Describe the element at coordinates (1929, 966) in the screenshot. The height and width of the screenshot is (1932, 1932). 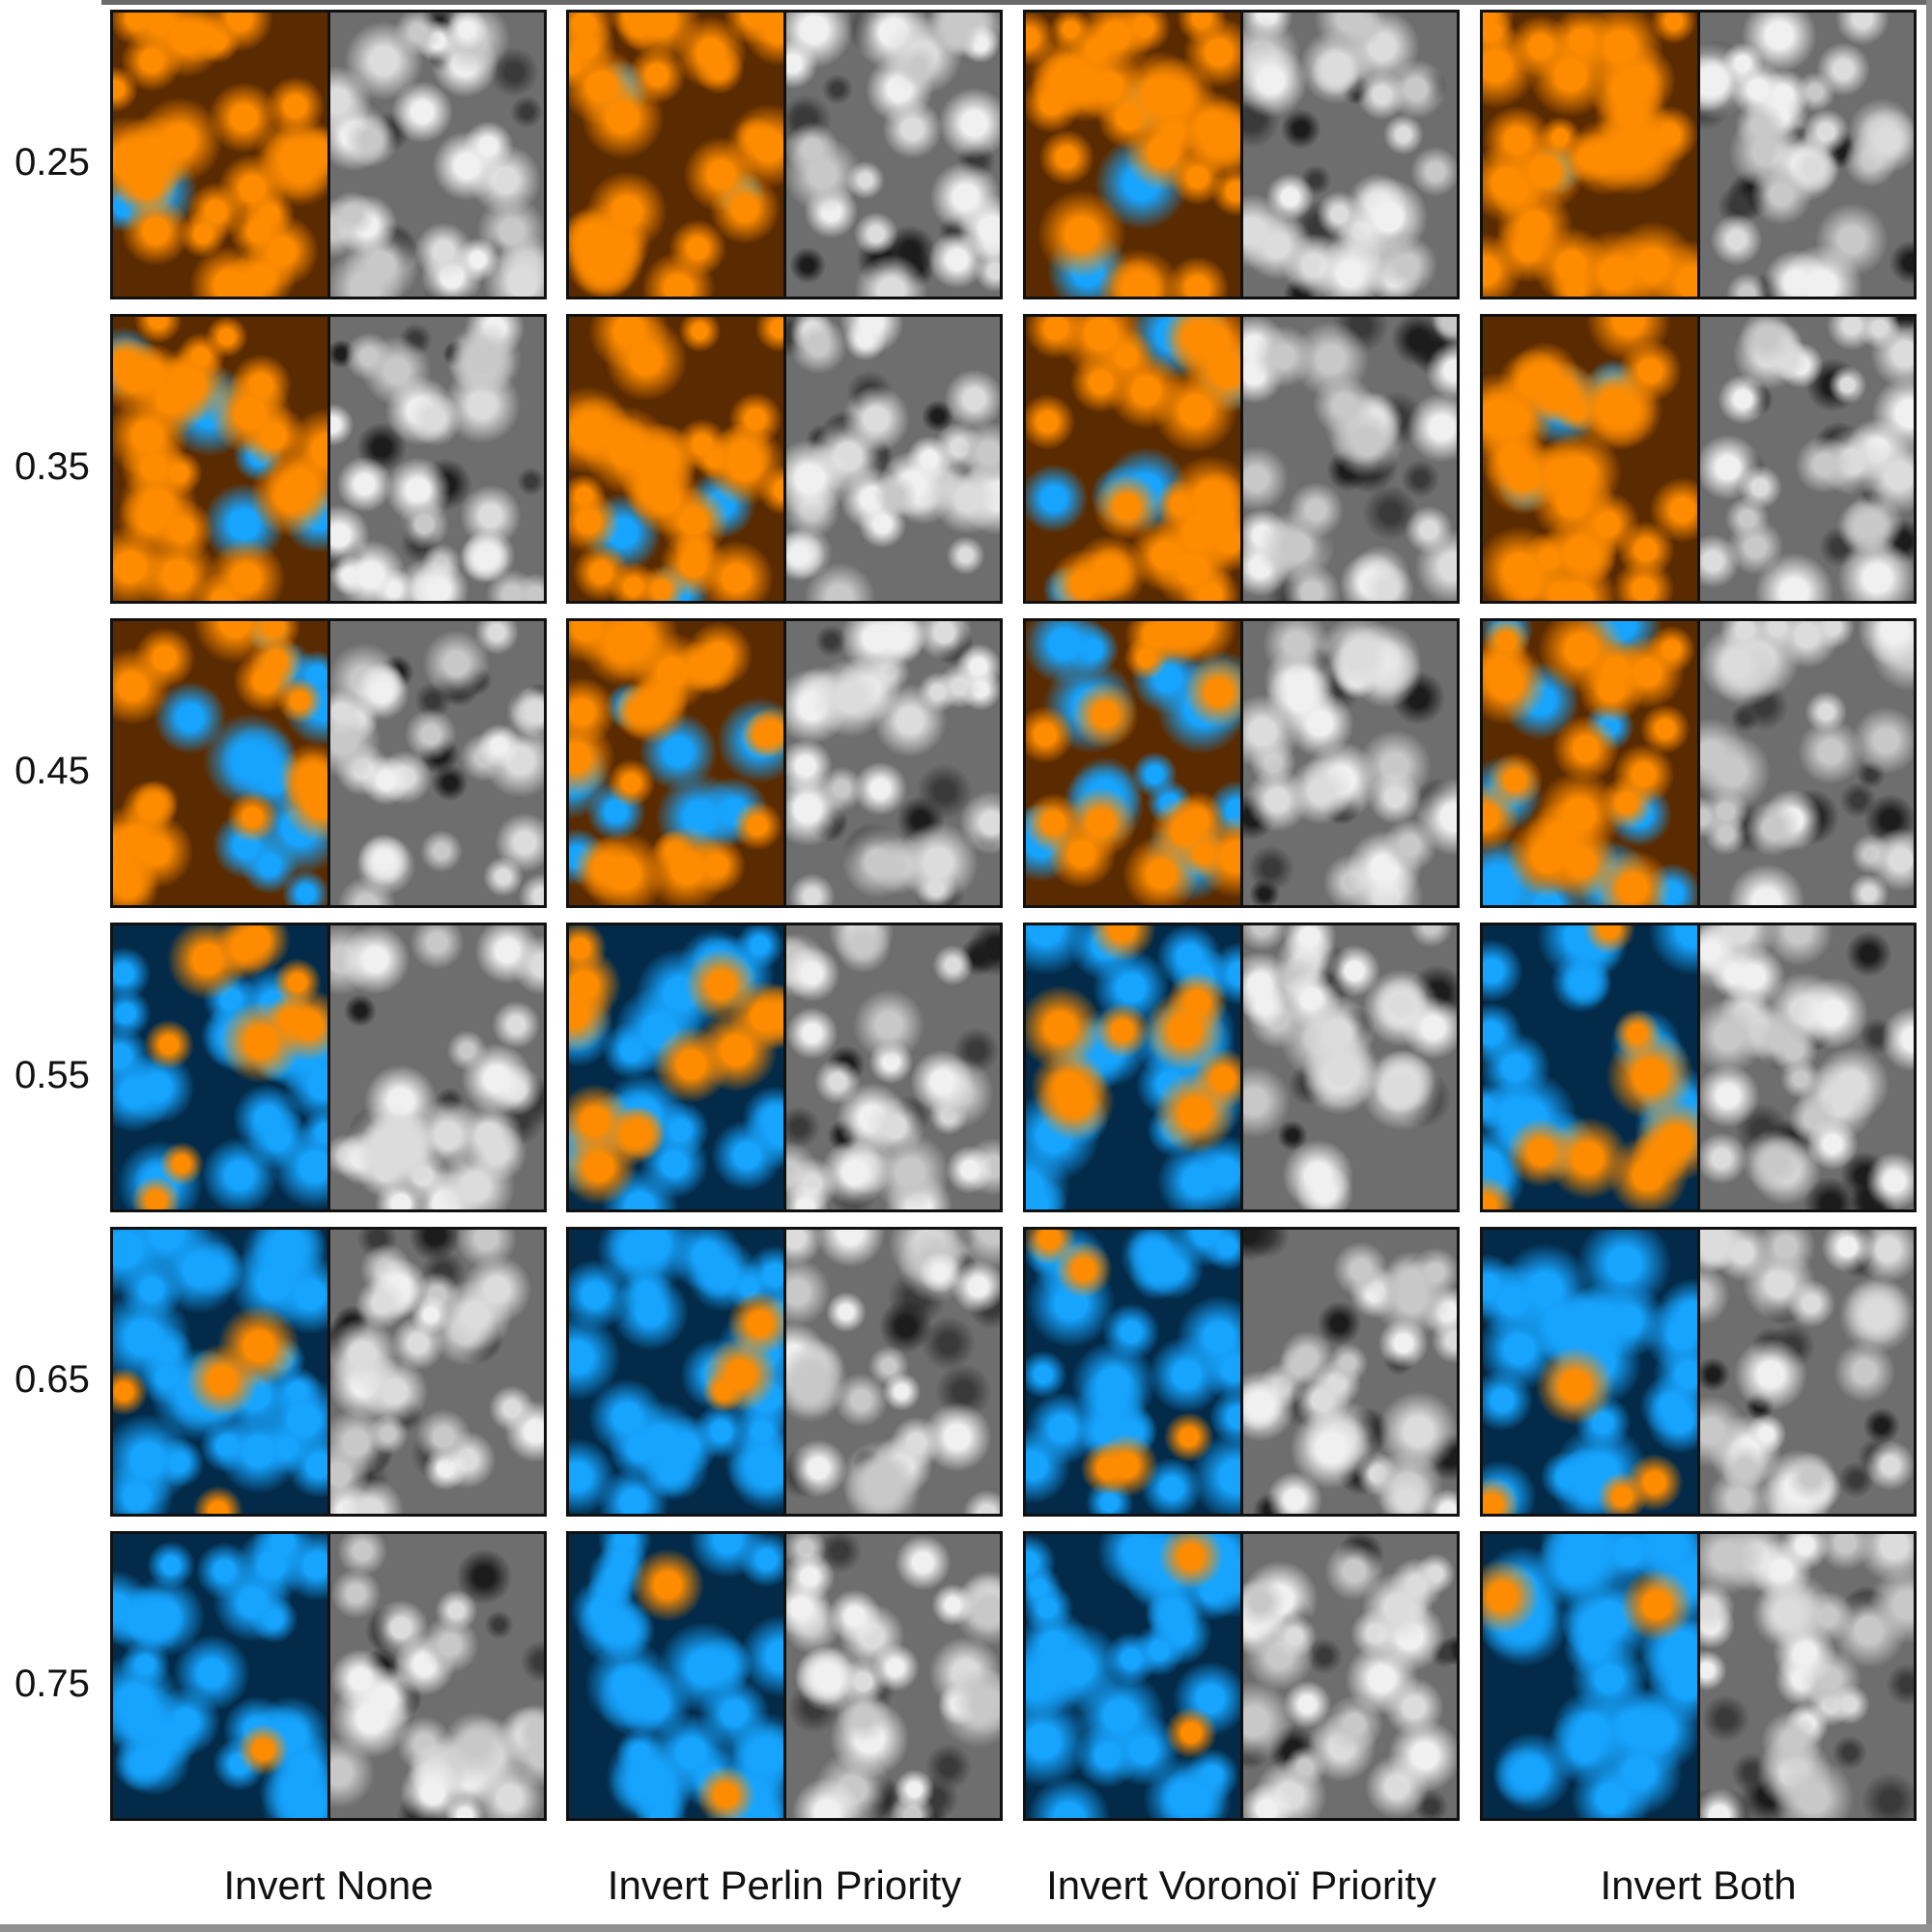
I see `right-edge` at that location.